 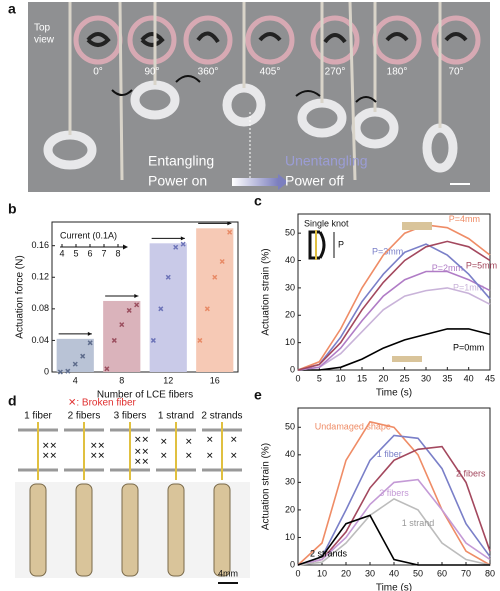 What do you see at coordinates (145, 297) in the screenshot?
I see `plot-frame` at bounding box center [145, 297].